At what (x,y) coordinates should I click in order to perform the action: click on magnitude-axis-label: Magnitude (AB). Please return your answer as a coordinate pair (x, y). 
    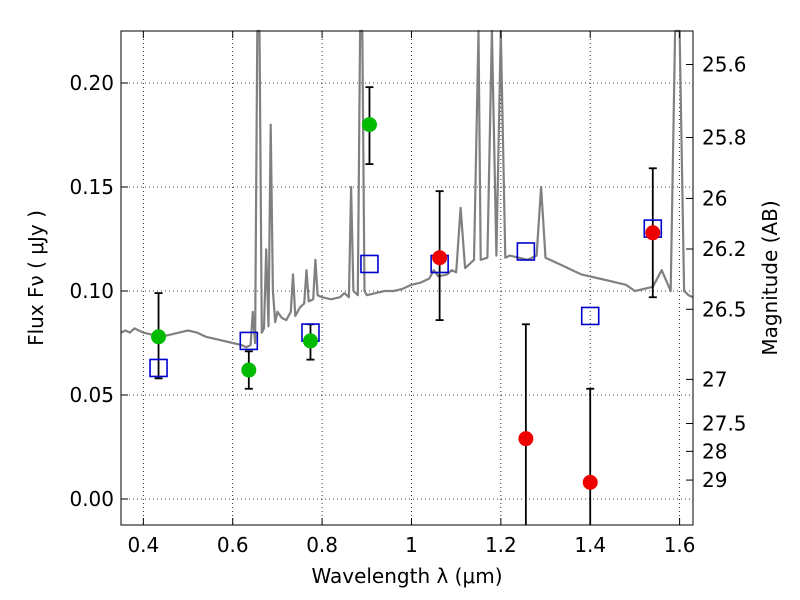
    Looking at the image, I should click on (770, 277).